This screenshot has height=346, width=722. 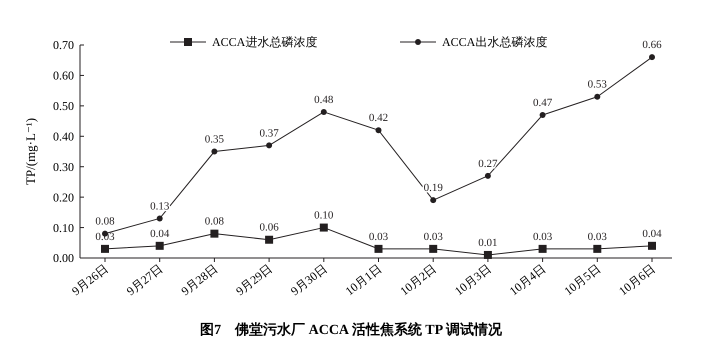 What do you see at coordinates (637, 279) in the screenshot?
I see `x-tick-label: 10月6日` at bounding box center [637, 279].